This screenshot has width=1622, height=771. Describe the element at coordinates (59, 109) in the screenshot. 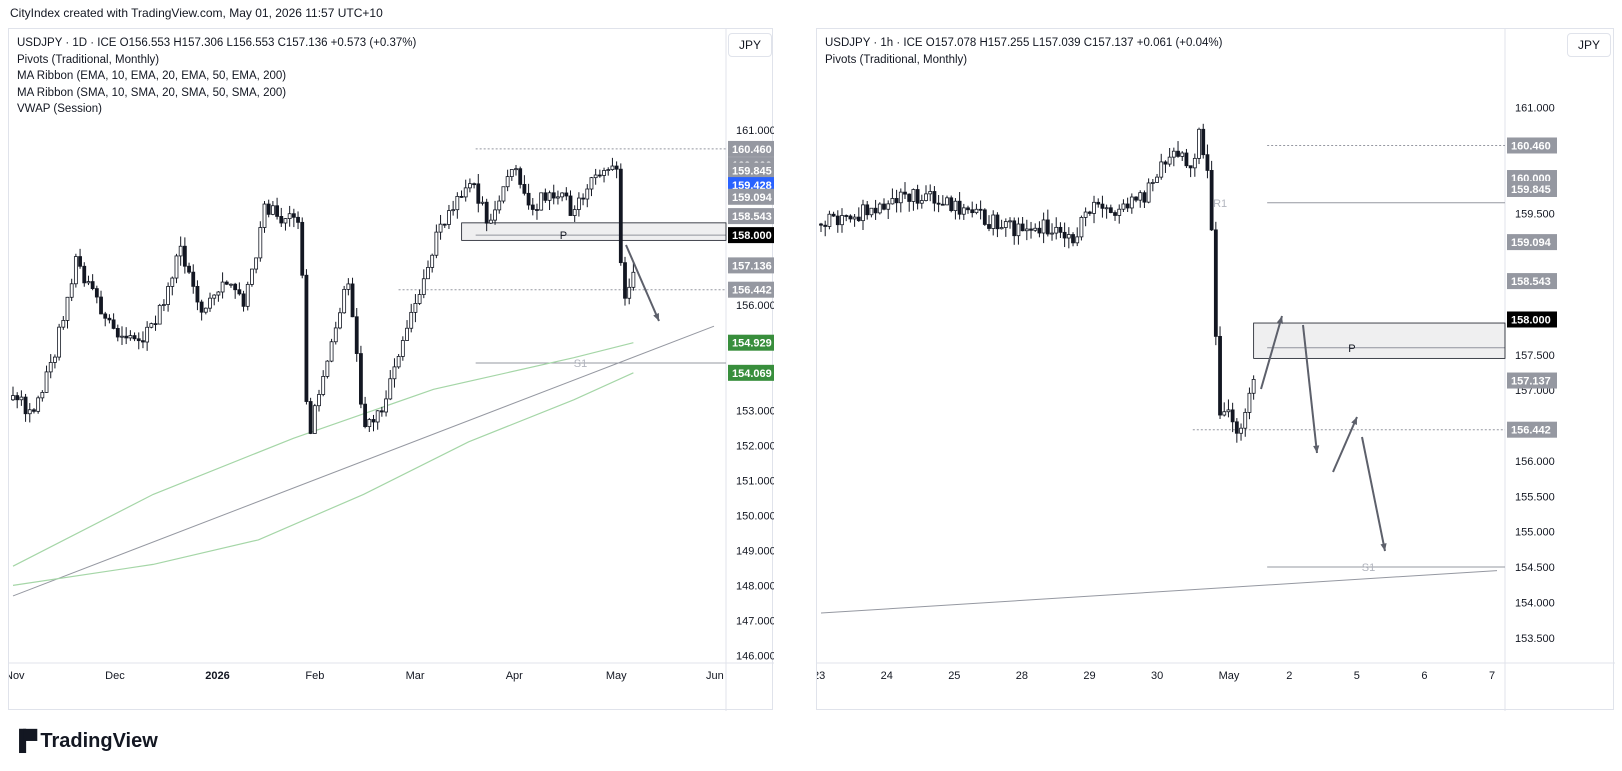

I see `legend-vwap: VWAP (Session)` at that location.